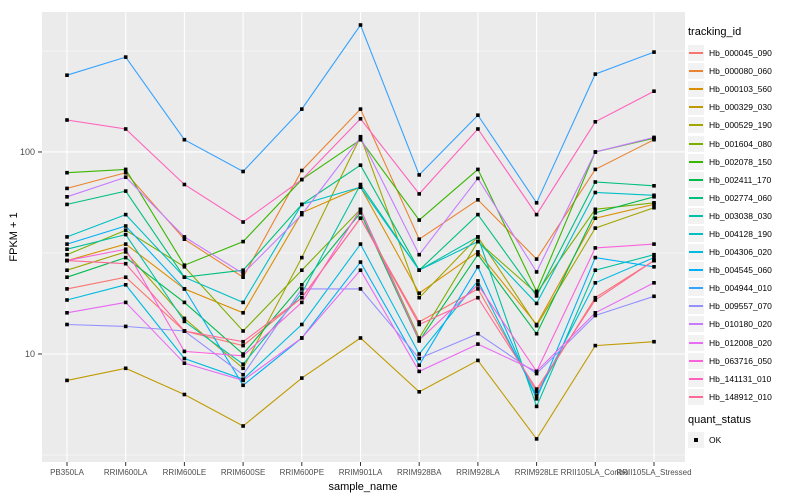 The height and width of the screenshot is (500, 800). What do you see at coordinates (740, 288) in the screenshot?
I see `legend-label: Hb_004944_010` at bounding box center [740, 288].